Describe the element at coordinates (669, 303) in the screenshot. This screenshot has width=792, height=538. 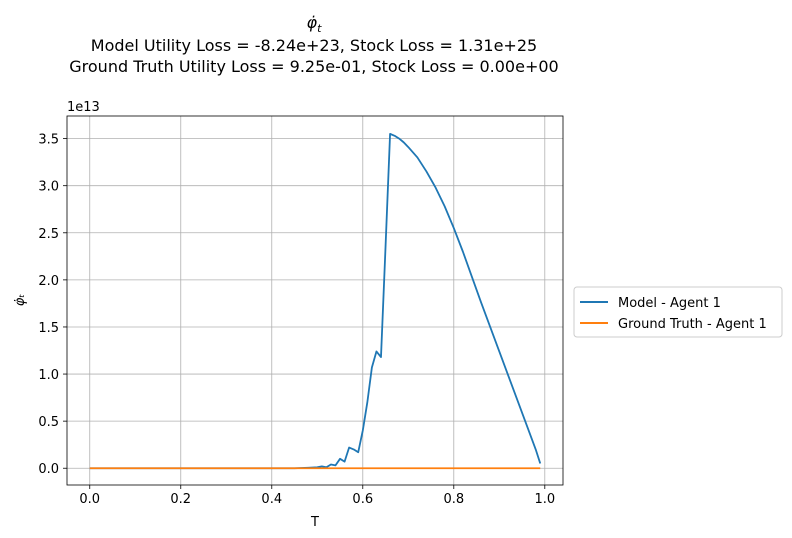
I see `legend-label-model: Model - Agent 1` at that location.